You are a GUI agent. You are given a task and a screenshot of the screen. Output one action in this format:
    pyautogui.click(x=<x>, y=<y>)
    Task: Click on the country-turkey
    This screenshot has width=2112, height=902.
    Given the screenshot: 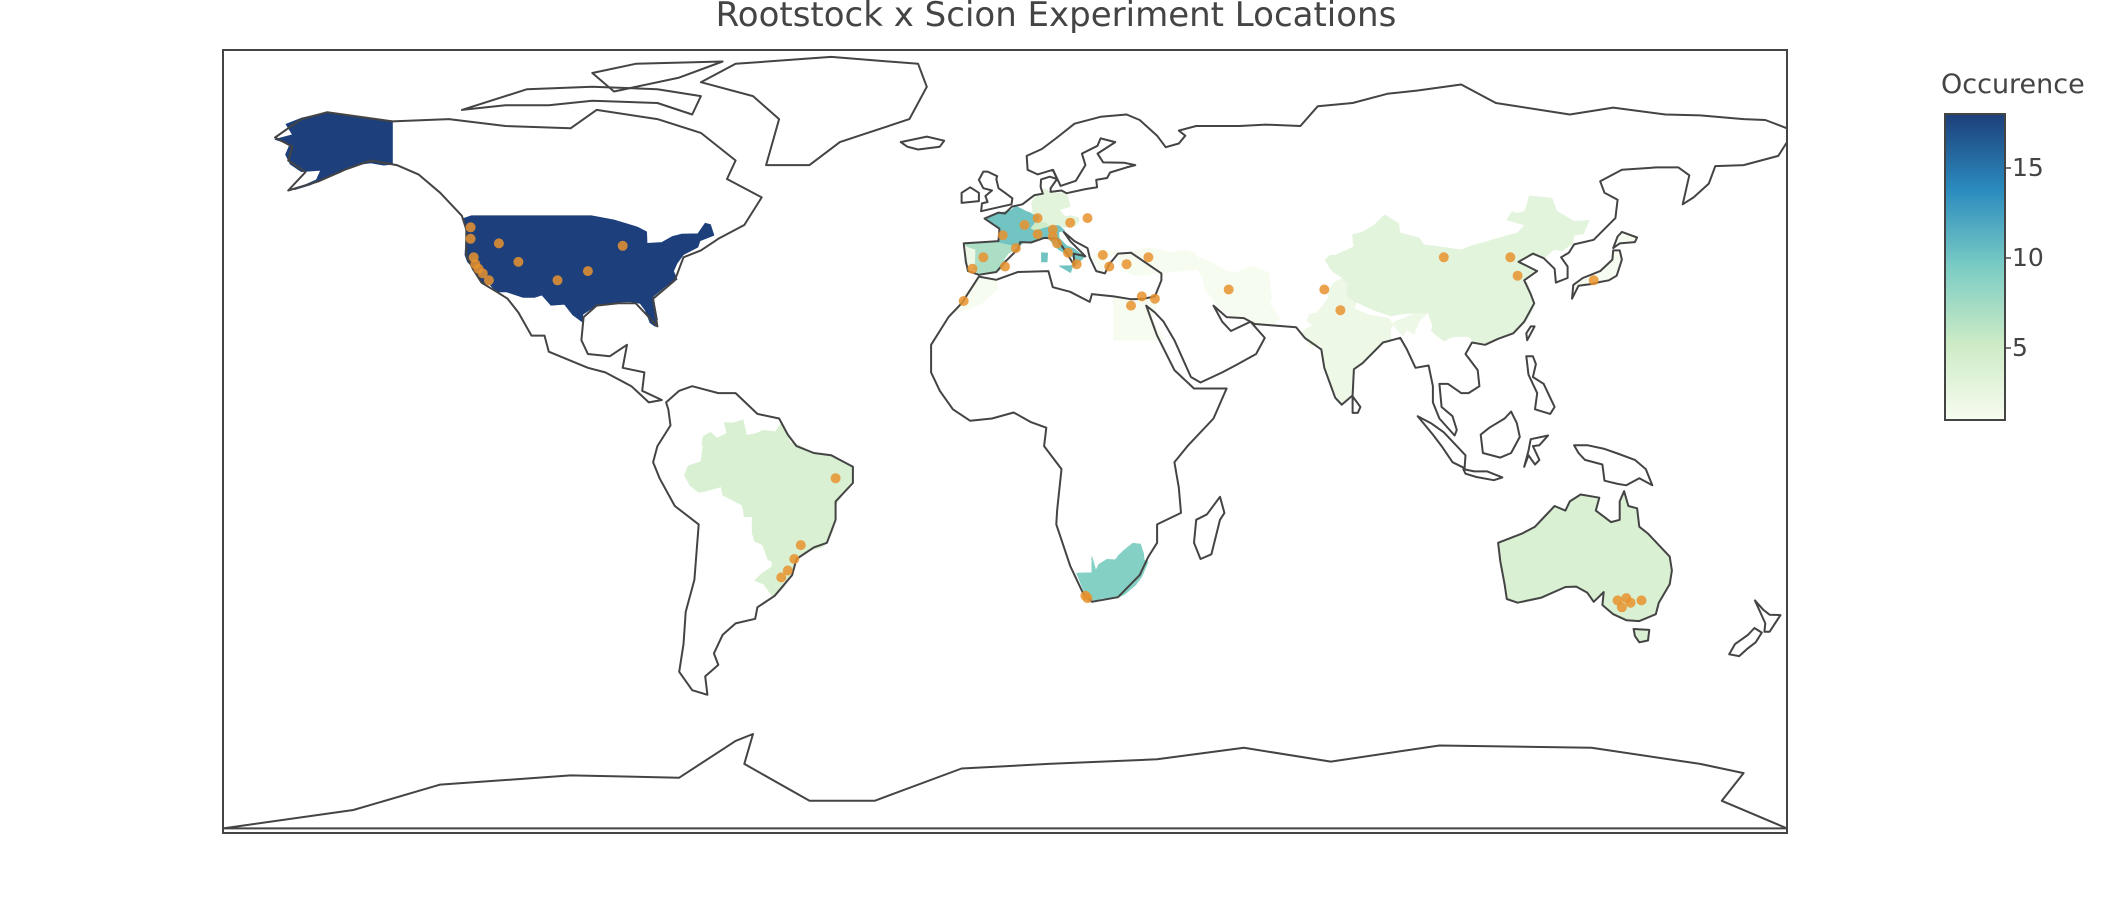 What is the action you would take?
    pyautogui.click(x=1158, y=261)
    